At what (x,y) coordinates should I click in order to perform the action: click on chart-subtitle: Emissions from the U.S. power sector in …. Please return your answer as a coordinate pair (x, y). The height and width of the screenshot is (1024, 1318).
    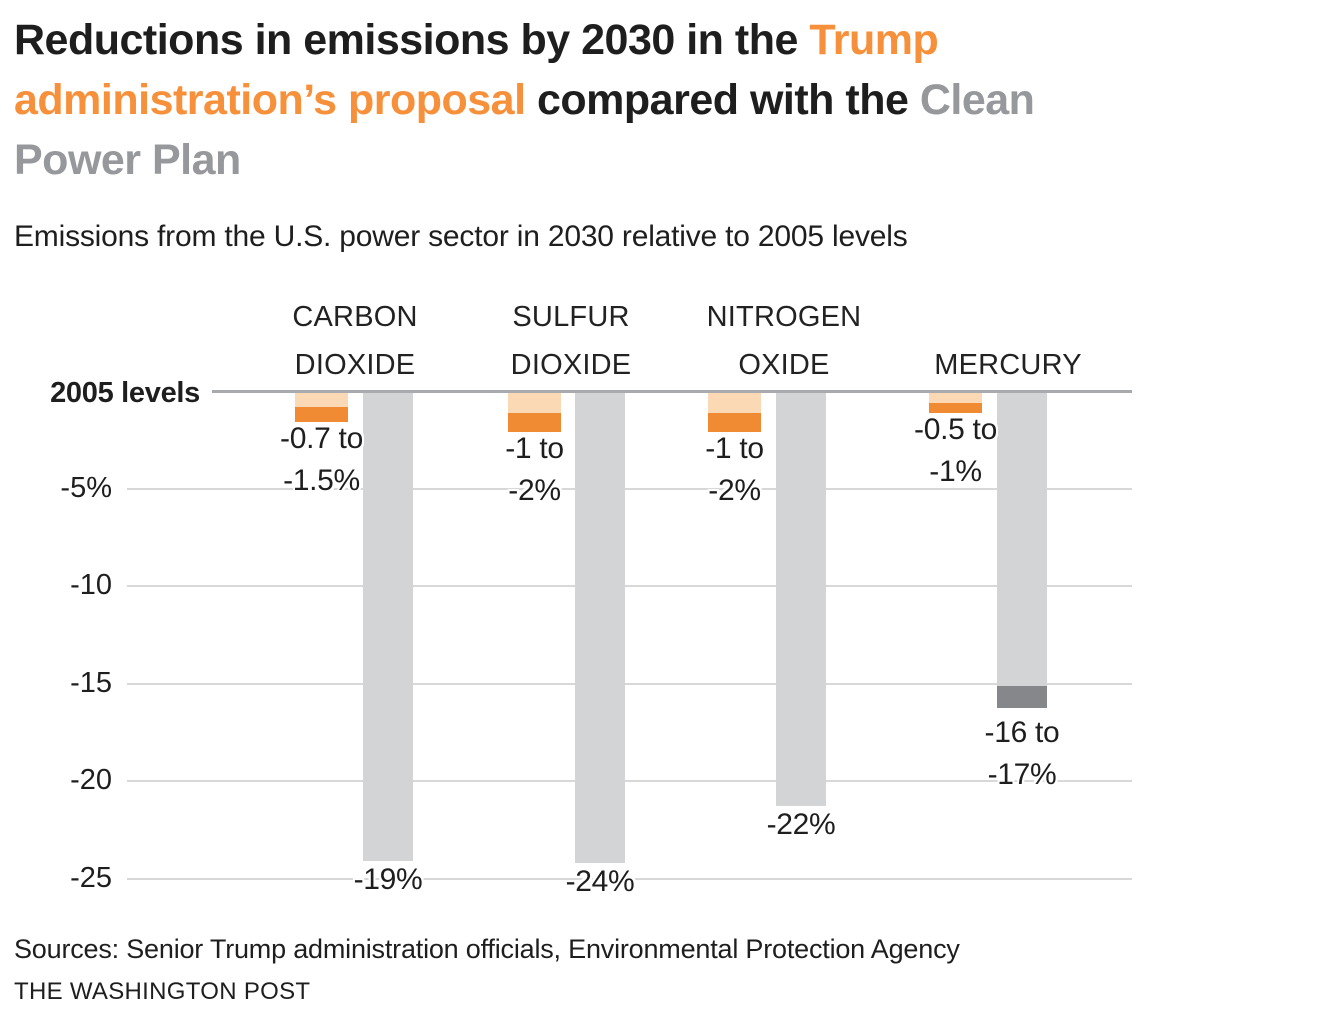
    Looking at the image, I should click on (461, 236).